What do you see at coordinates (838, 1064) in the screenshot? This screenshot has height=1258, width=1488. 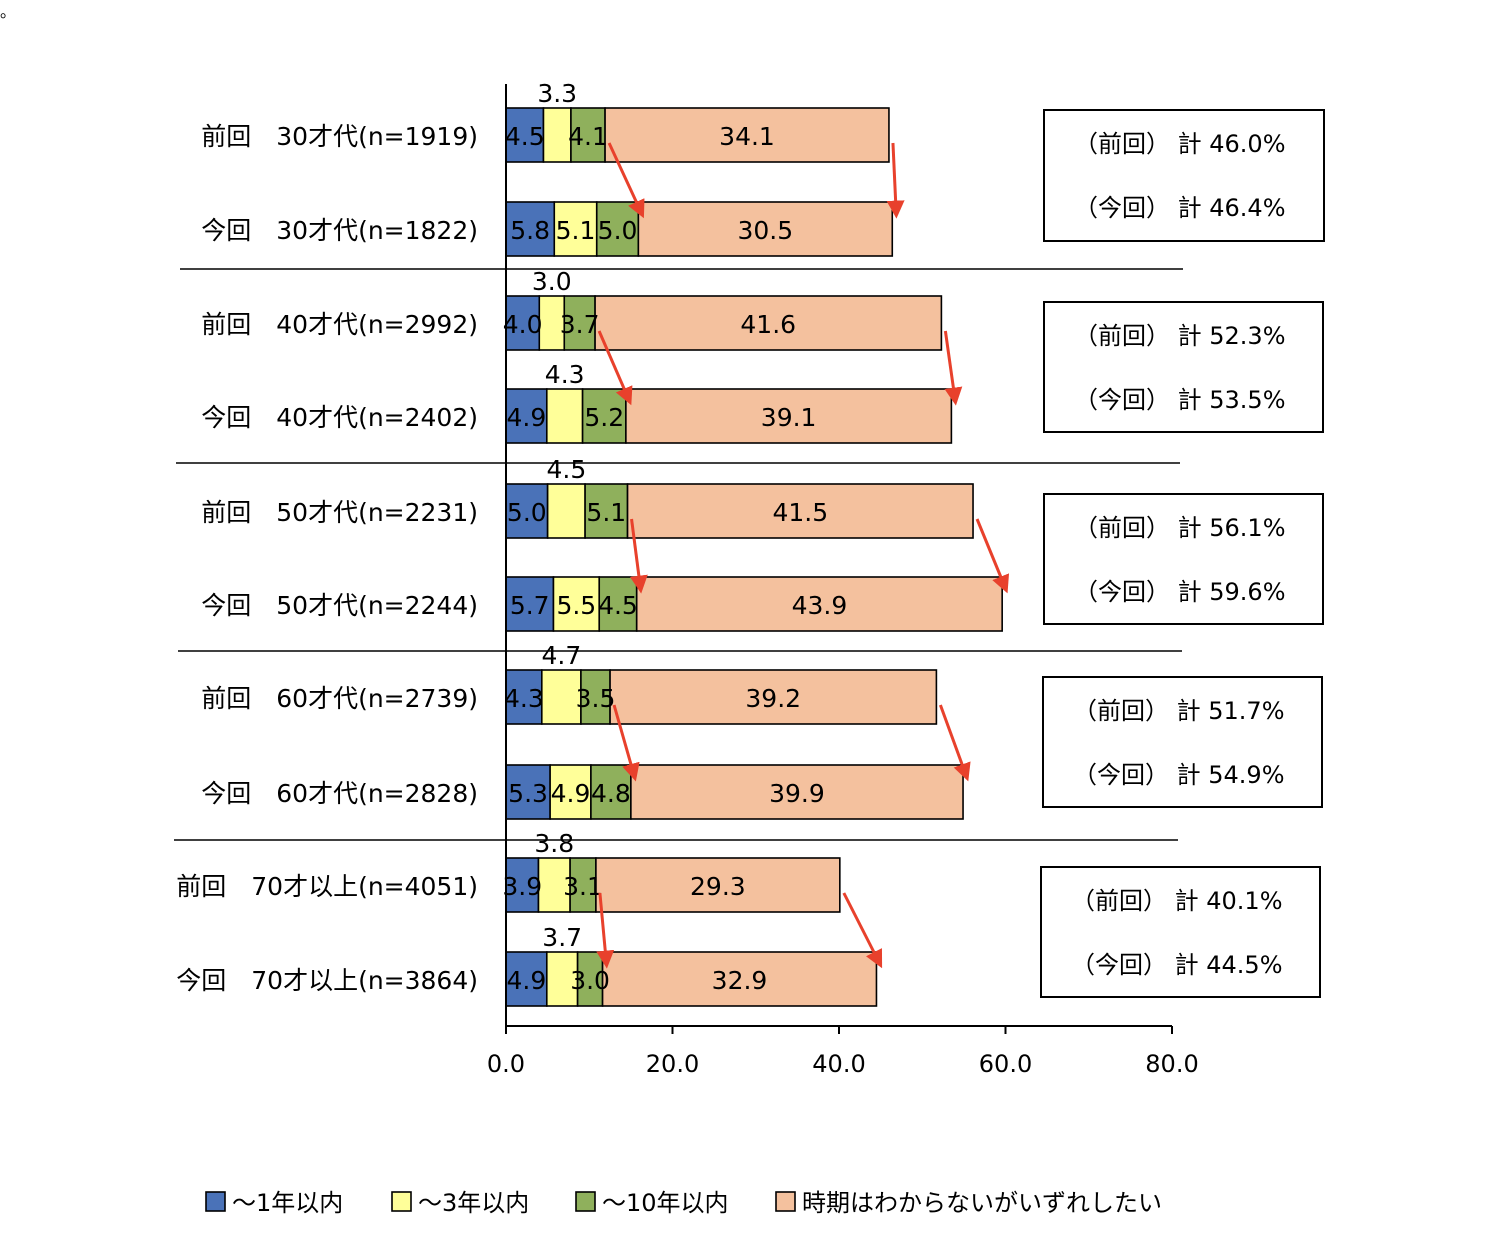 I see `x-tick-label: 40.0` at bounding box center [838, 1064].